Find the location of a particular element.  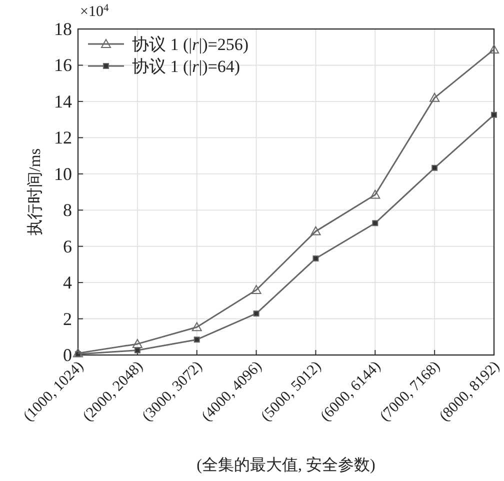

y-tick-label: 10 is located at coordinates (63, 174).